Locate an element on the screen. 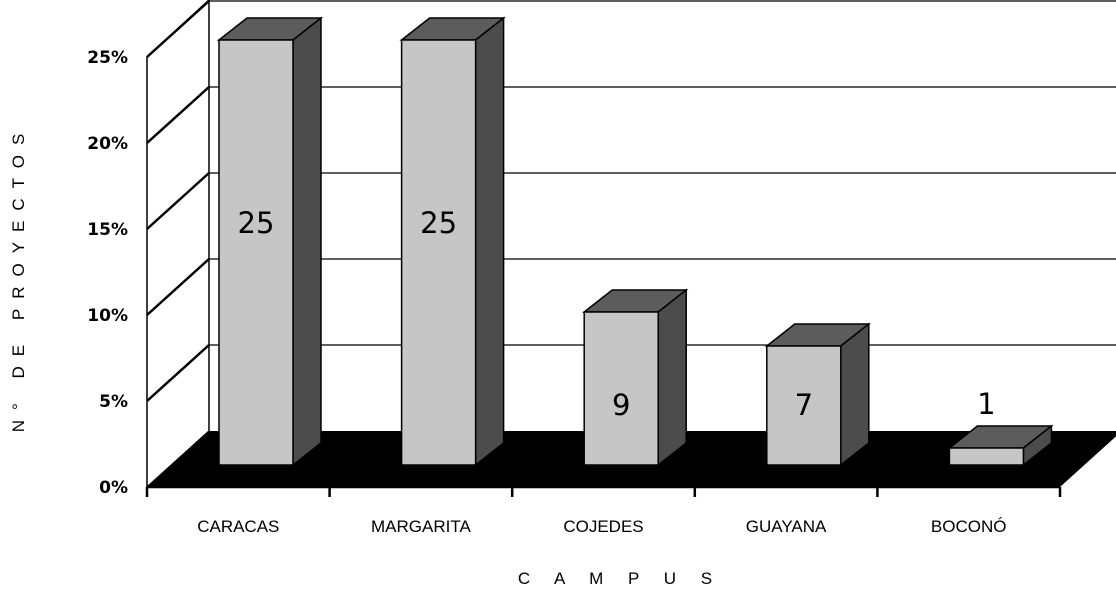 The image size is (1116, 592). x-tick-label: CARACAS is located at coordinates (238, 526).